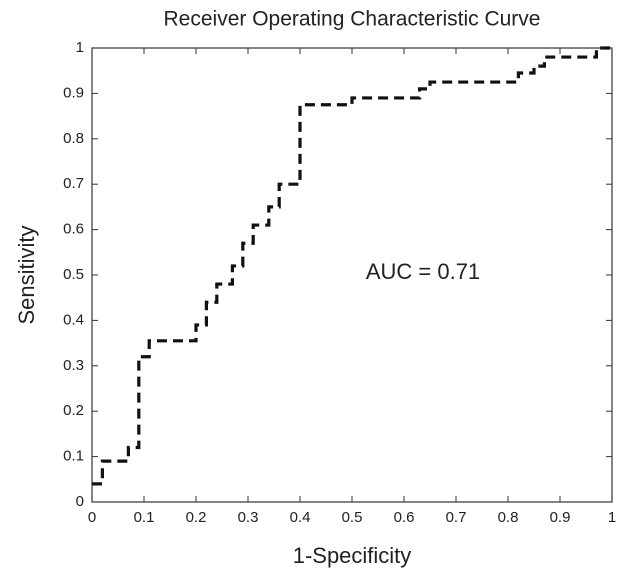 The width and height of the screenshot is (623, 573). What do you see at coordinates (560, 517) in the screenshot?
I see `x-tick-label: 0.9` at bounding box center [560, 517].